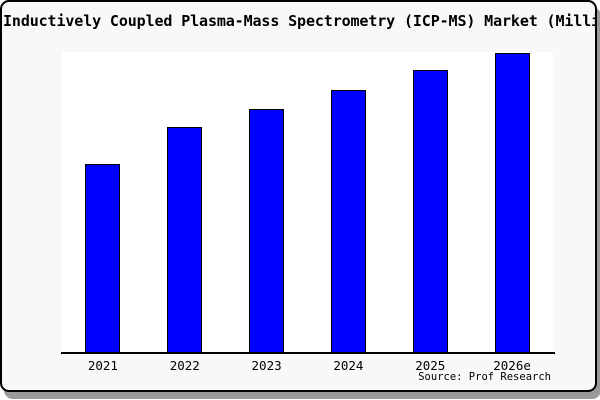 The image size is (600, 400). Describe the element at coordinates (266, 365) in the screenshot. I see `x-tick-label-2023: 2023` at that location.